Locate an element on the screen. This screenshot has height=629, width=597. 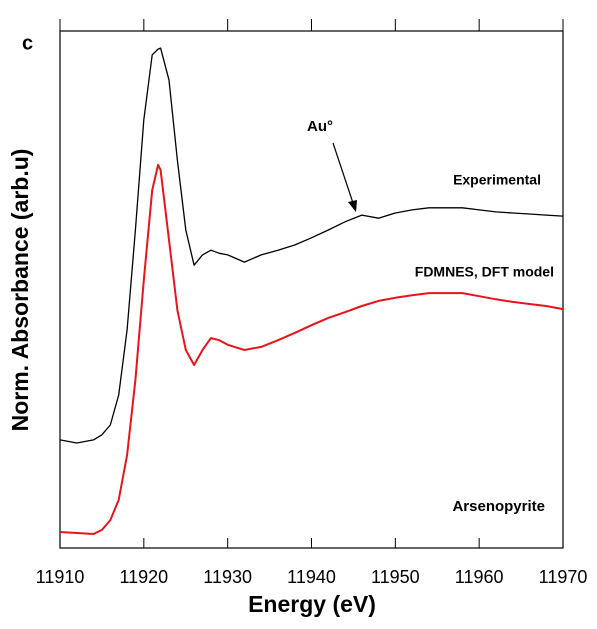
arrow-head is located at coordinates (352, 206).